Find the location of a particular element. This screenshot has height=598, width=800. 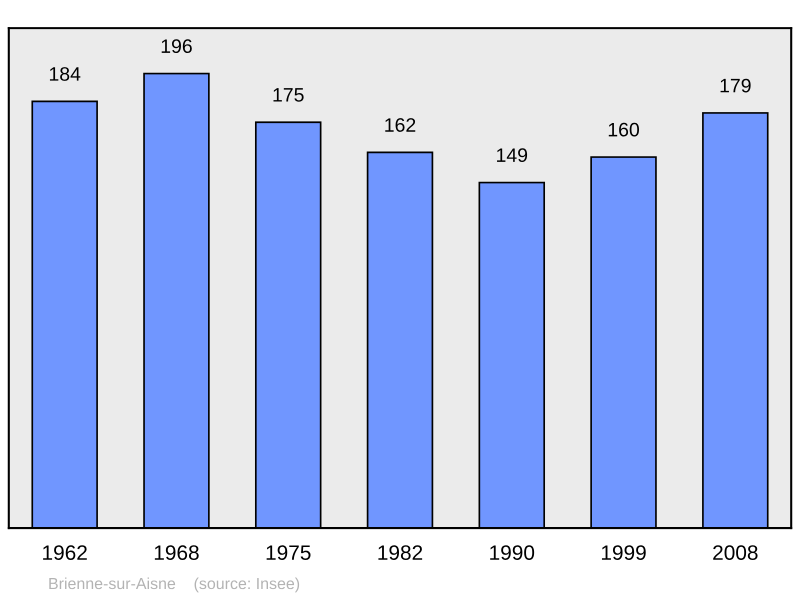

x-tick-label: 1968 is located at coordinates (176, 552).